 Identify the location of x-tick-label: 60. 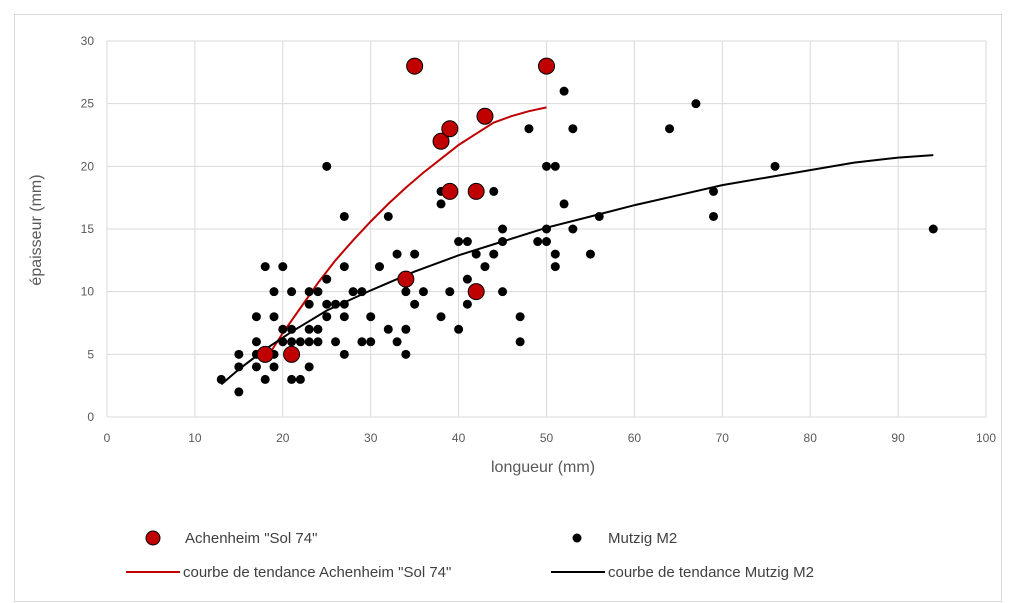
(635, 438).